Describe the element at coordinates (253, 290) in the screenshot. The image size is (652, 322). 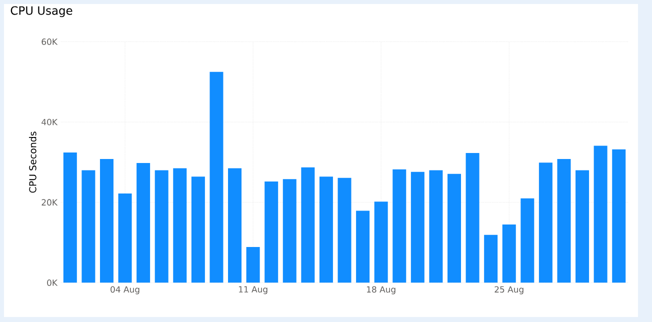
I see `x-tick-label: 11 Aug` at that location.